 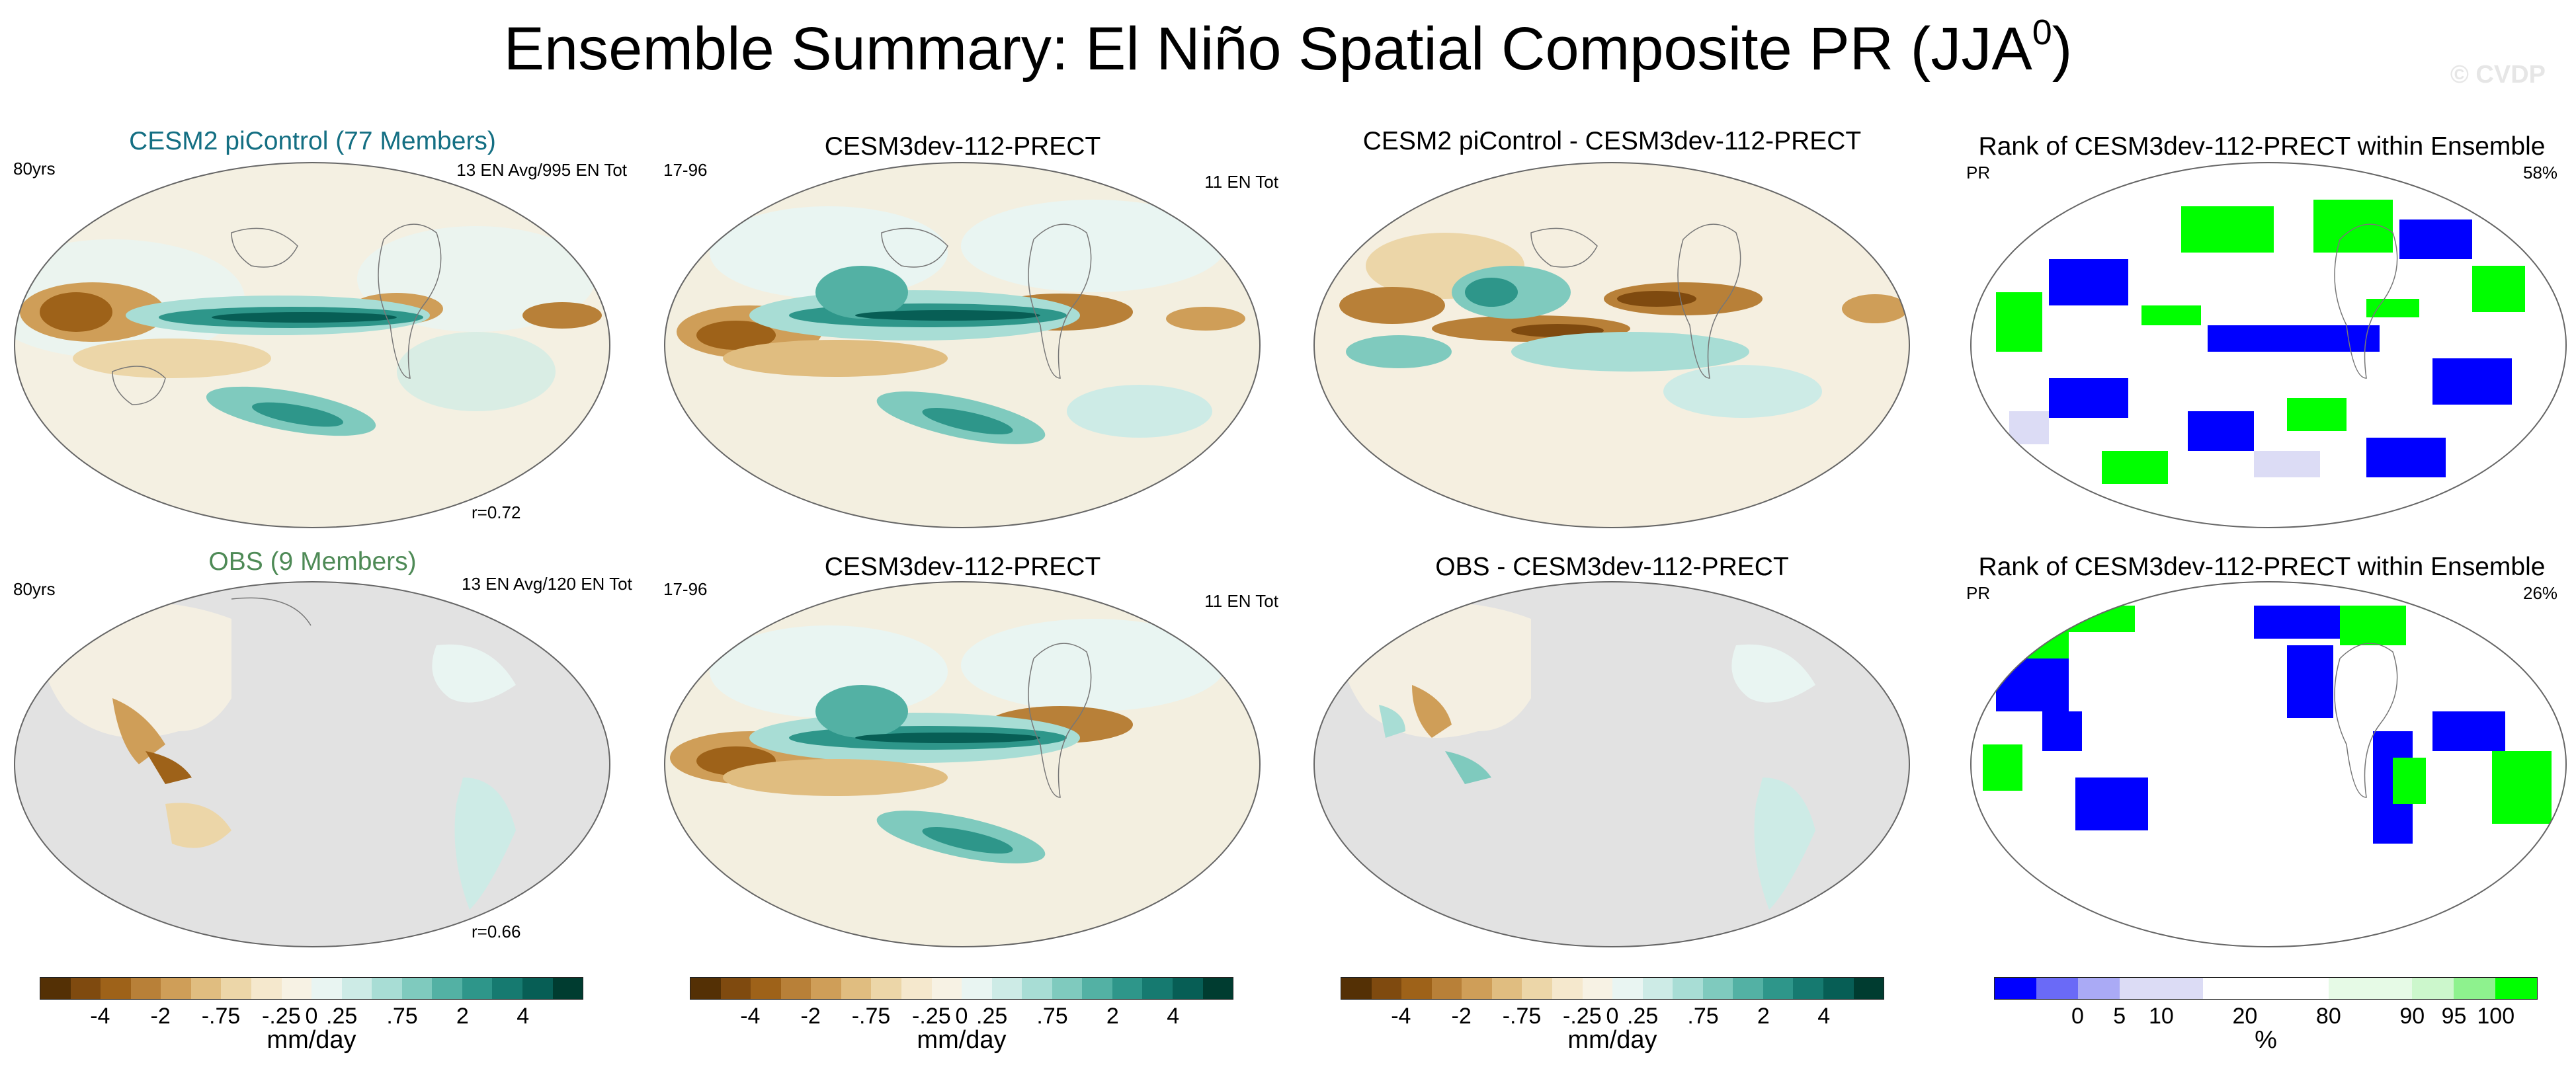 I want to click on colorbar-3-ticks: -4 -2 -.75 -.25 0 .25 .75 2 4, so click(x=1612, y=1017).